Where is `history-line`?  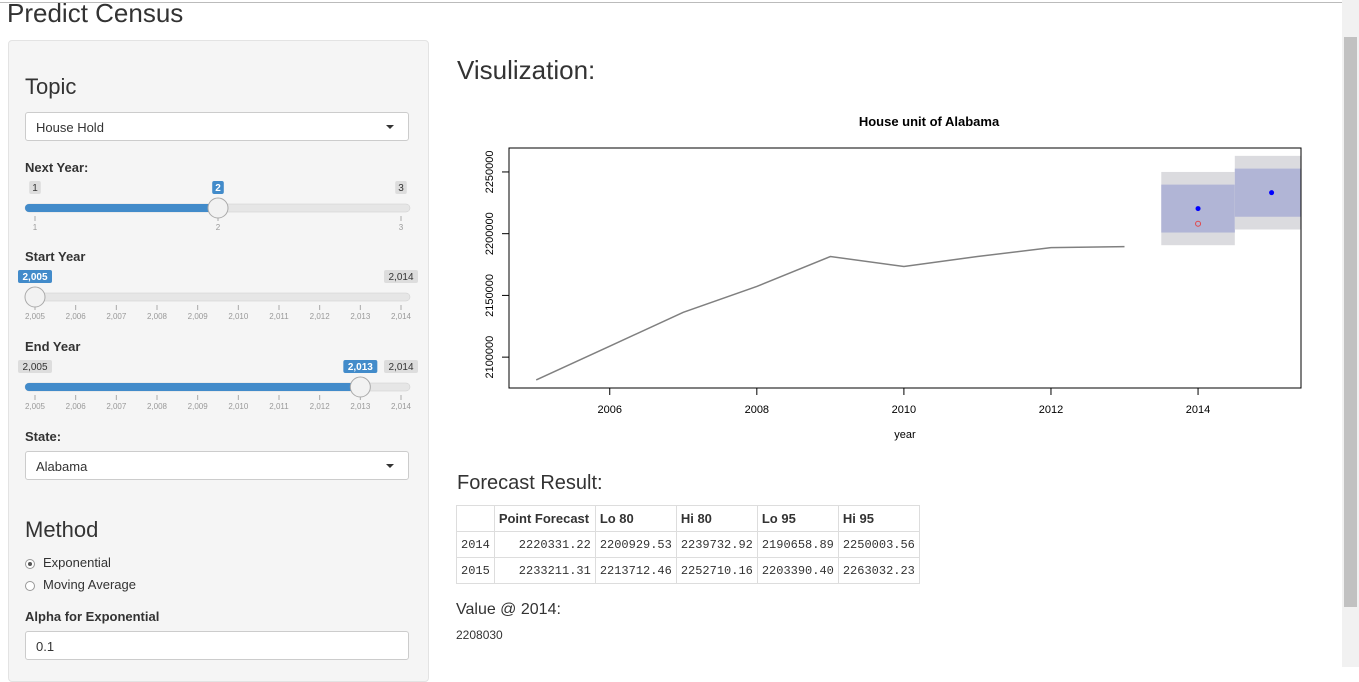
history-line is located at coordinates (830, 313).